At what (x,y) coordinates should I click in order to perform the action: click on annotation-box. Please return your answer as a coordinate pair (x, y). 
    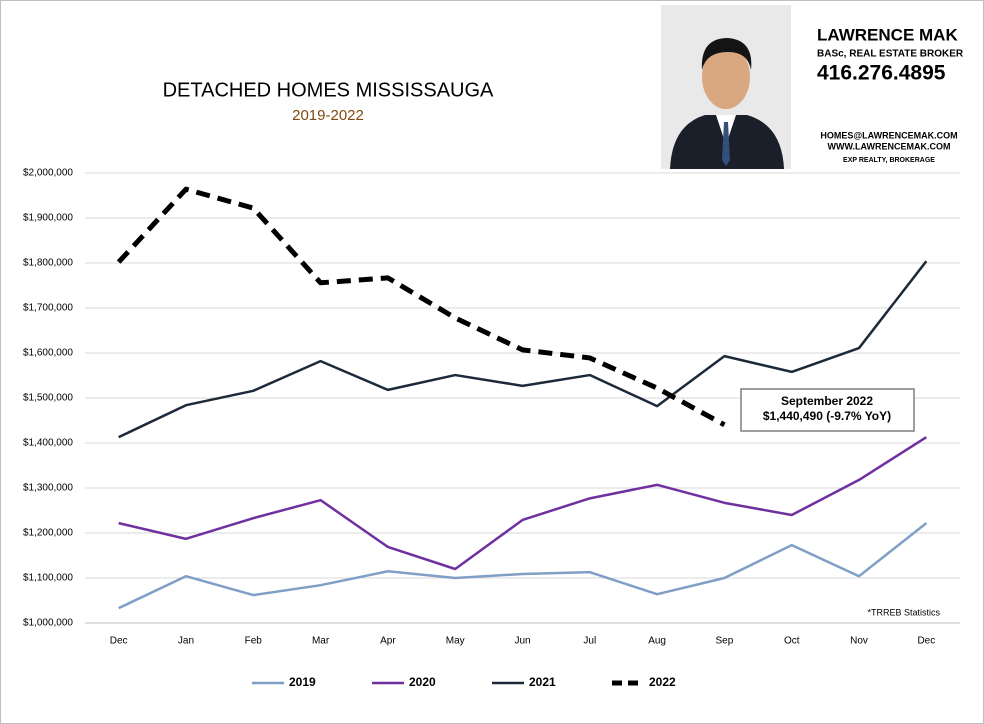
    Looking at the image, I should click on (827, 410).